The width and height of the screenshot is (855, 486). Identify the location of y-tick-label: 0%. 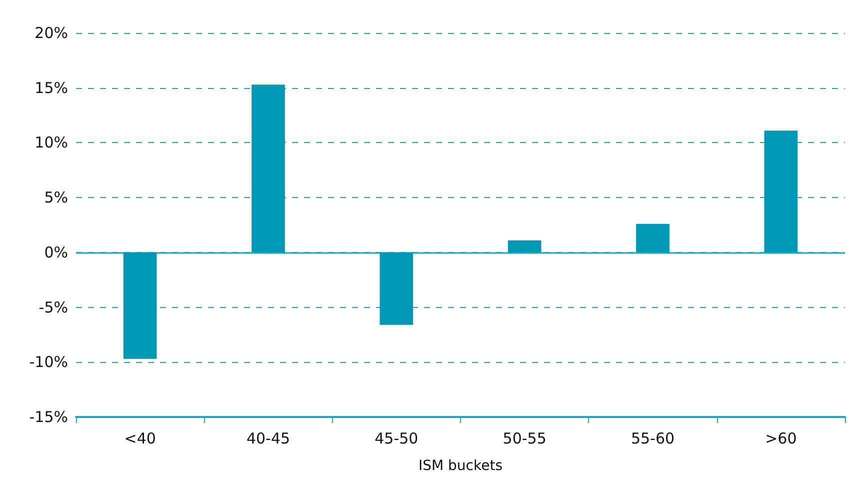
(56, 252).